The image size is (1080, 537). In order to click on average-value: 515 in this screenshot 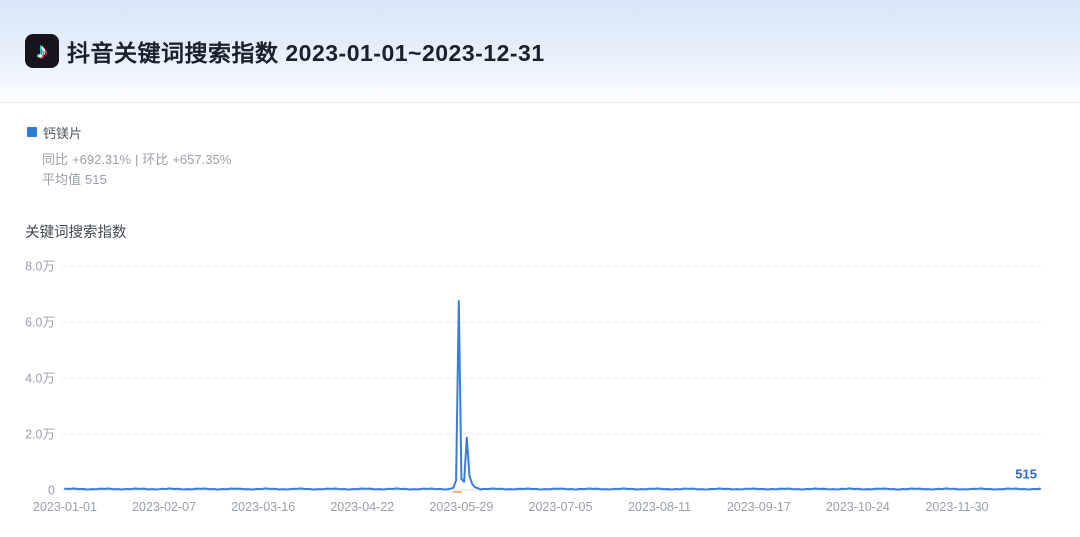, I will do `click(96, 179)`.